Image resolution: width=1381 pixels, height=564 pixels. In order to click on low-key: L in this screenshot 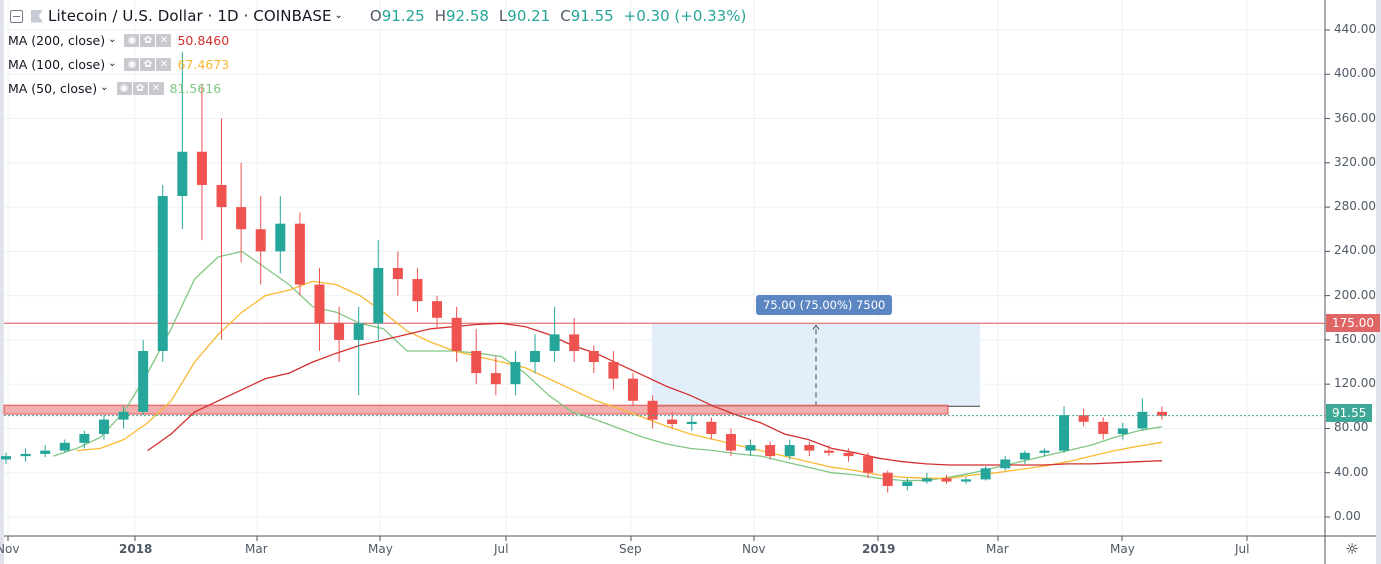, I will do `click(503, 16)`.